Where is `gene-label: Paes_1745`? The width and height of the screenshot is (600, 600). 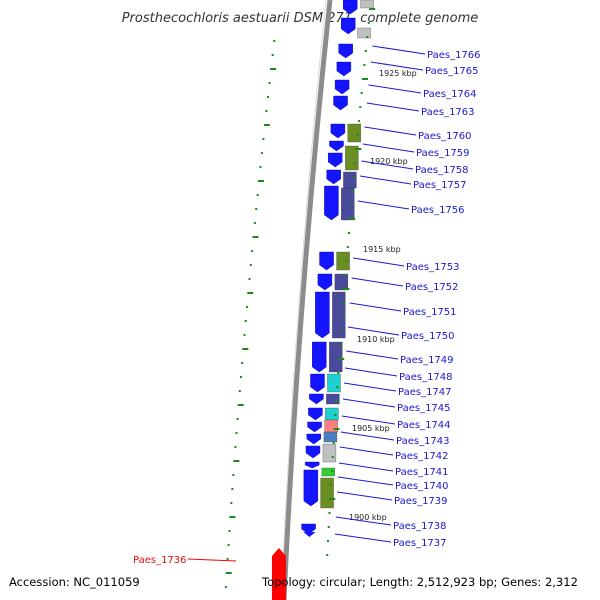 gene-label: Paes_1745 is located at coordinates (424, 408).